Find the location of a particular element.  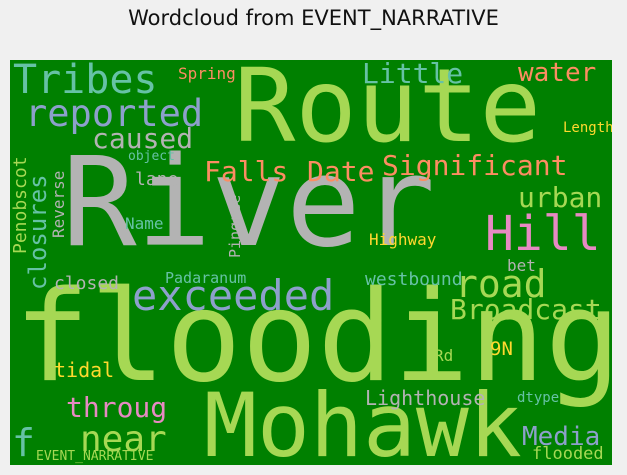

word-padaranum: Padaranum is located at coordinates (206, 278).